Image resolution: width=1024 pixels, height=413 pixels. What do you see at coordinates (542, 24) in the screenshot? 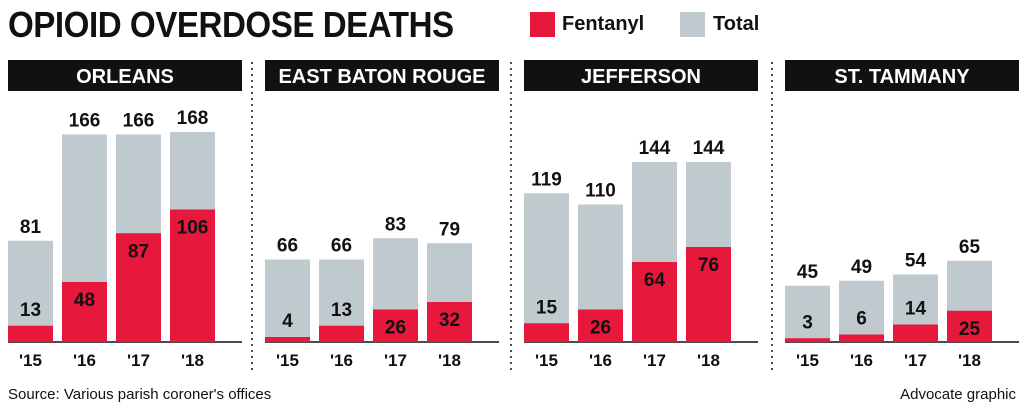
I see `legend-swatch-fentanyl` at bounding box center [542, 24].